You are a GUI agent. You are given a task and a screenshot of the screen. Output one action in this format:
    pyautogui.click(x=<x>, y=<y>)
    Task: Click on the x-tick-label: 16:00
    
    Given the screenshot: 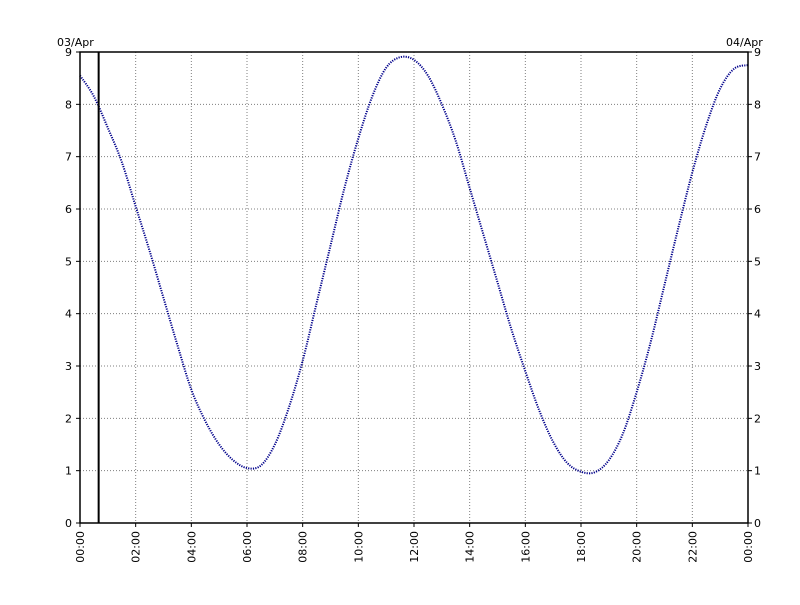 What is the action you would take?
    pyautogui.click(x=525, y=547)
    